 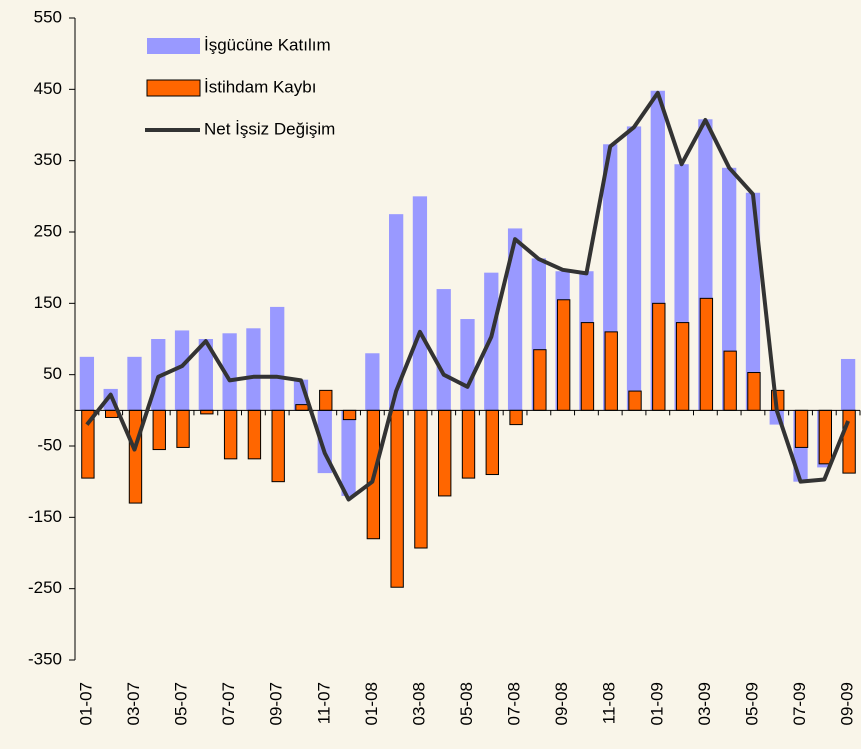 I want to click on x-tick-label: 05-08, so click(x=466, y=703).